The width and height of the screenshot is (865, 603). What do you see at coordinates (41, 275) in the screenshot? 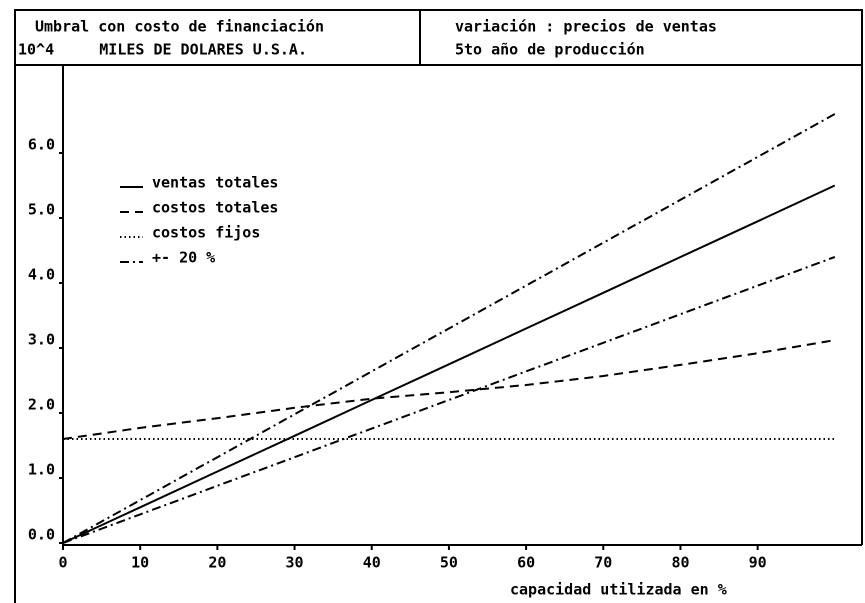
I see `y-tick-label: 4.0` at bounding box center [41, 275].